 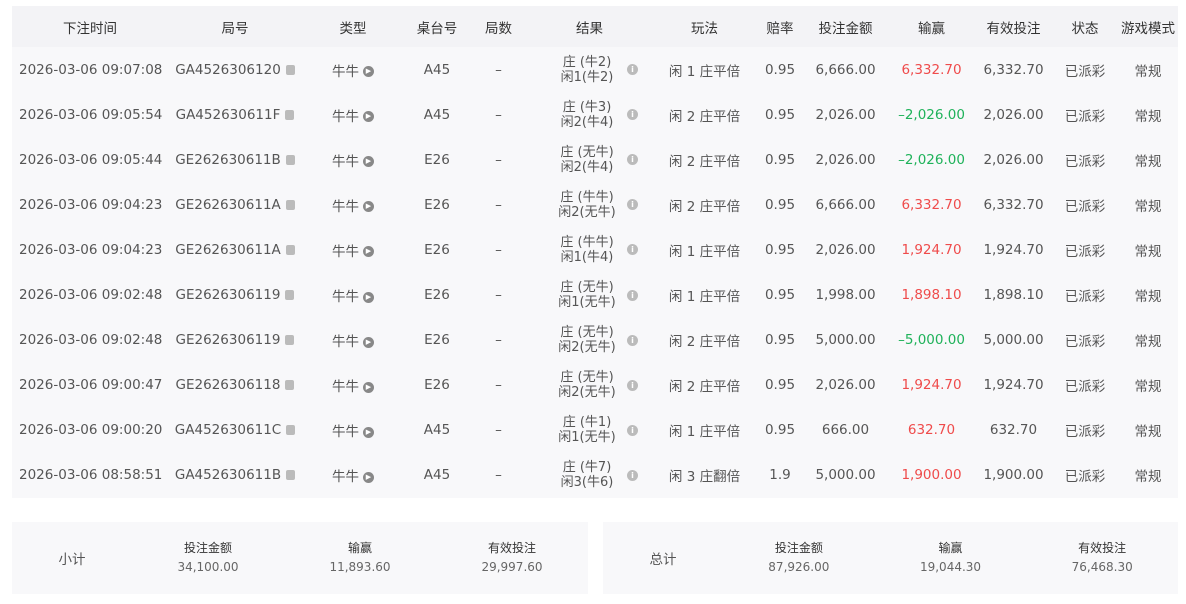 What do you see at coordinates (228, 385) in the screenshot?
I see `round-id: GE2626306118` at bounding box center [228, 385].